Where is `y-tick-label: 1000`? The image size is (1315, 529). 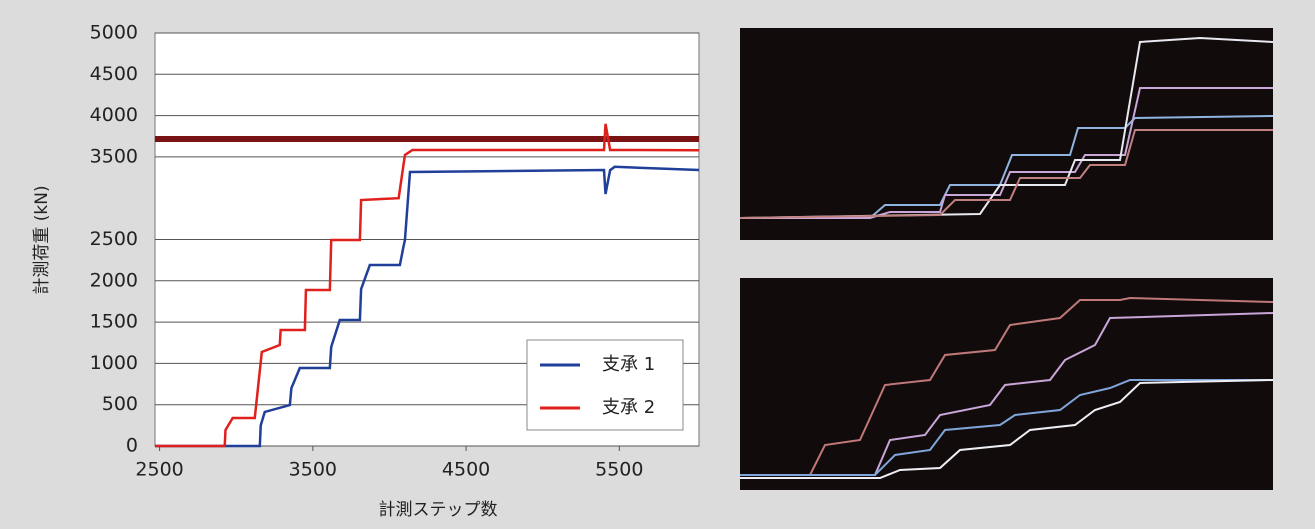
y-tick-label: 1000 is located at coordinates (114, 363).